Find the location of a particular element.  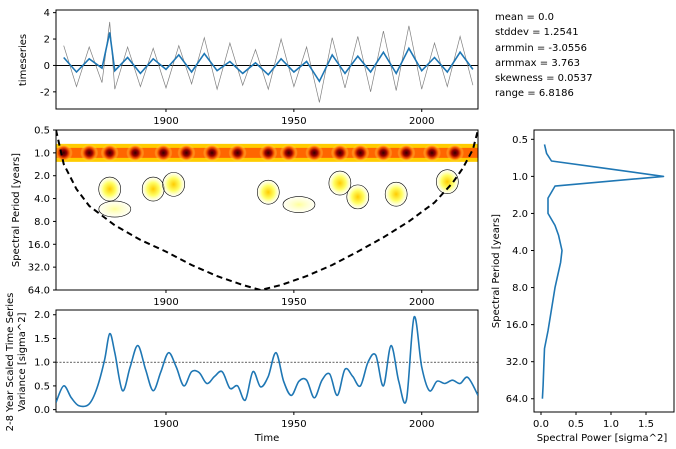

variance-ylabel-line2: Variance [sigma^2] is located at coordinates (22, 361).